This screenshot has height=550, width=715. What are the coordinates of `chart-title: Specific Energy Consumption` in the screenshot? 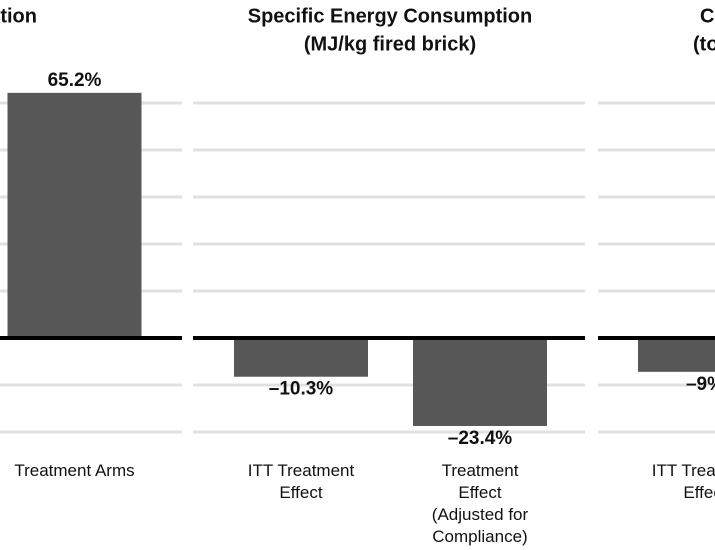 It's located at (390, 16).